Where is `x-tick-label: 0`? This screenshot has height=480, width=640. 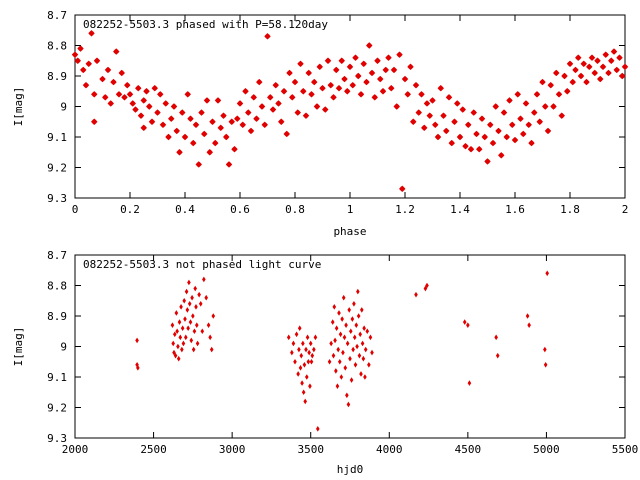 x-tick-label: 0 is located at coordinates (75, 209).